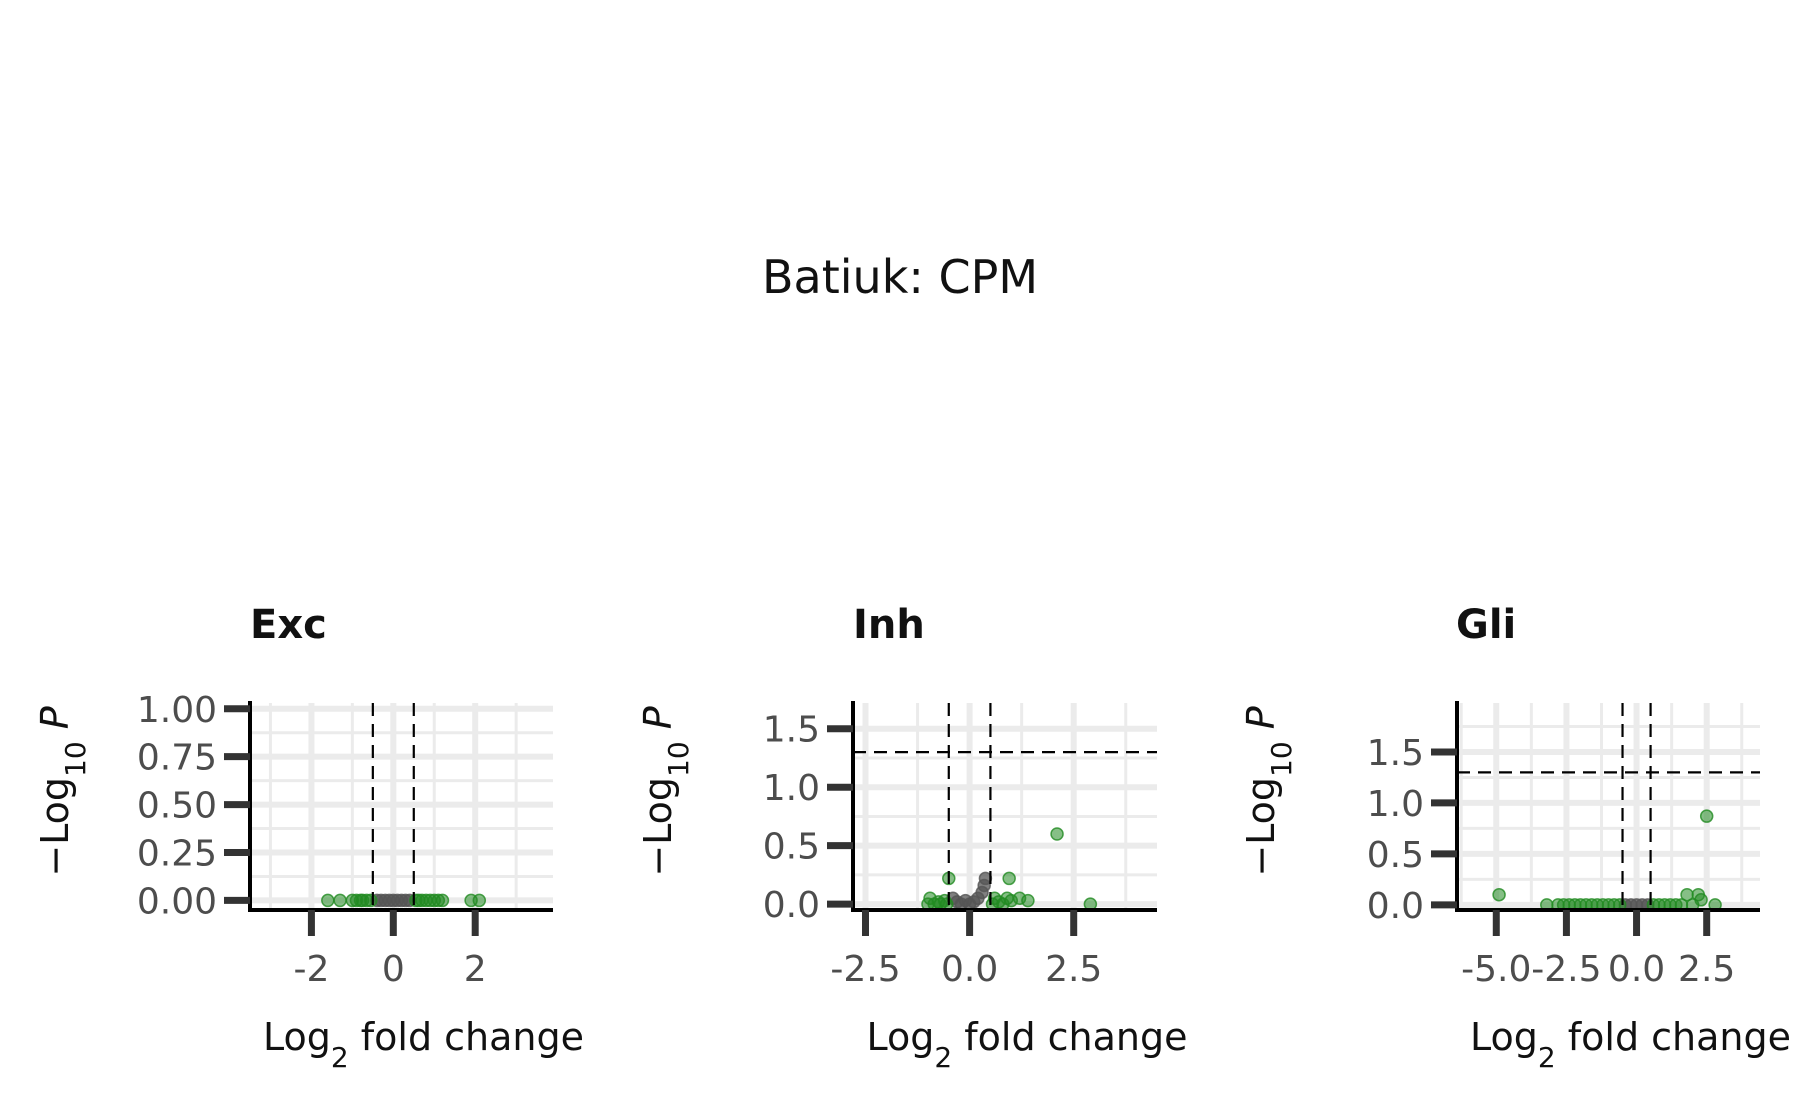  I want to click on x-tick-label: 2, so click(475, 969).